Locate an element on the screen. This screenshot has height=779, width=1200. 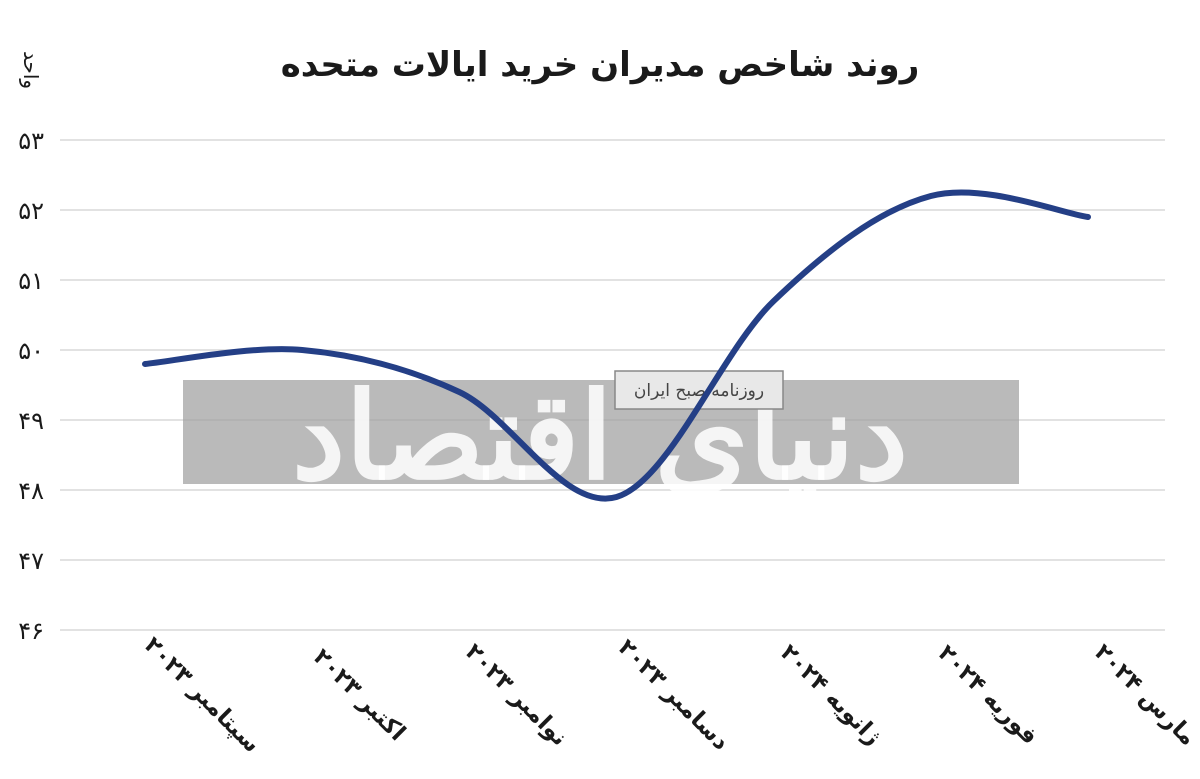
x-tick-label: سپتامبر ۲۰۲۳ is located at coordinates (202, 695).